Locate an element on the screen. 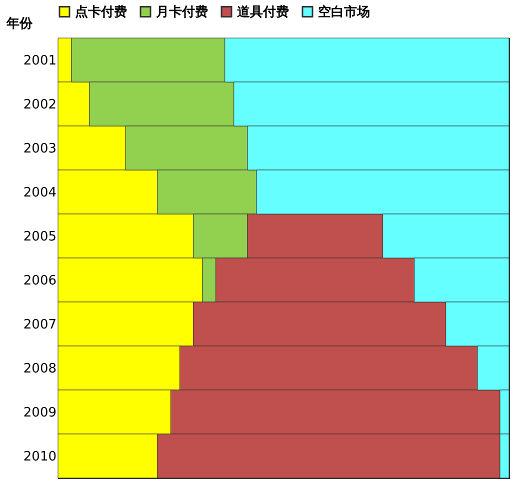 The height and width of the screenshot is (484, 515). y-tick-label: 2005 is located at coordinates (39, 237).